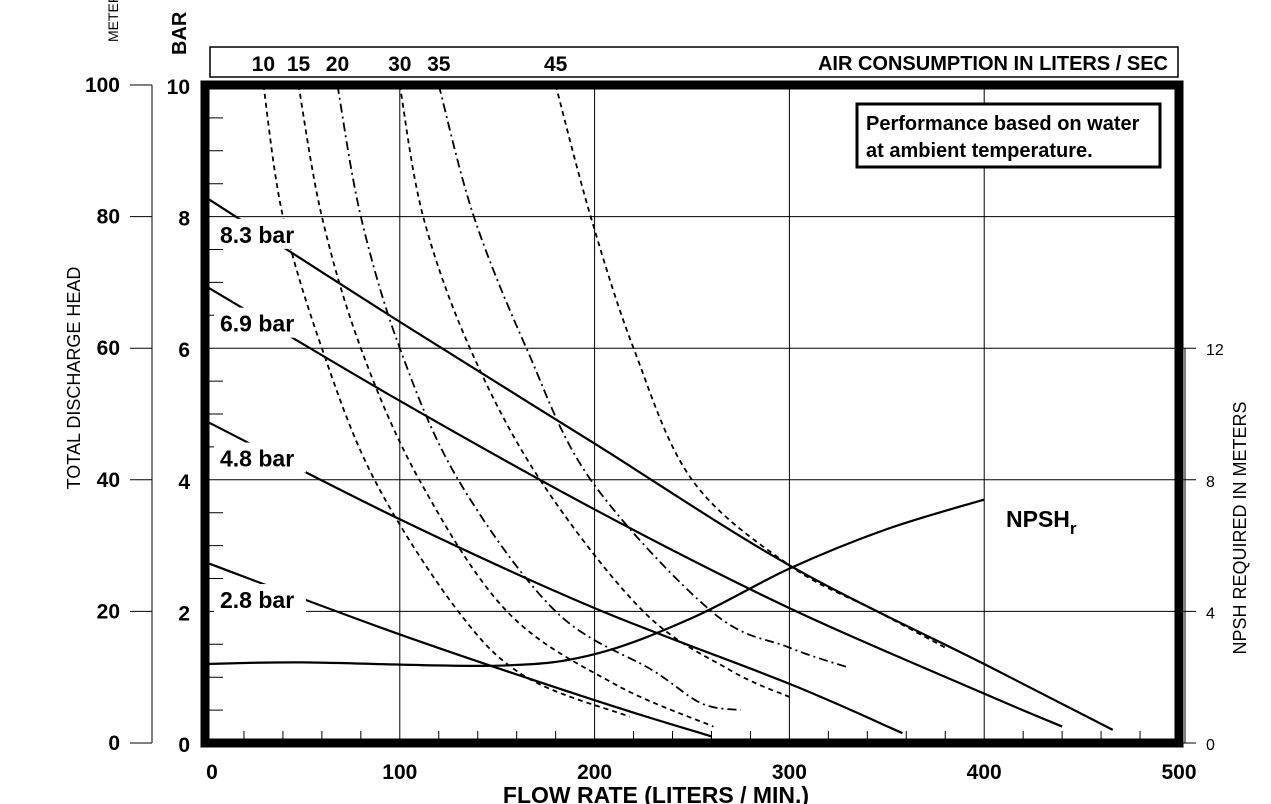 This screenshot has height=804, width=1271. I want to click on air-consumption-label: 20, so click(337, 64).